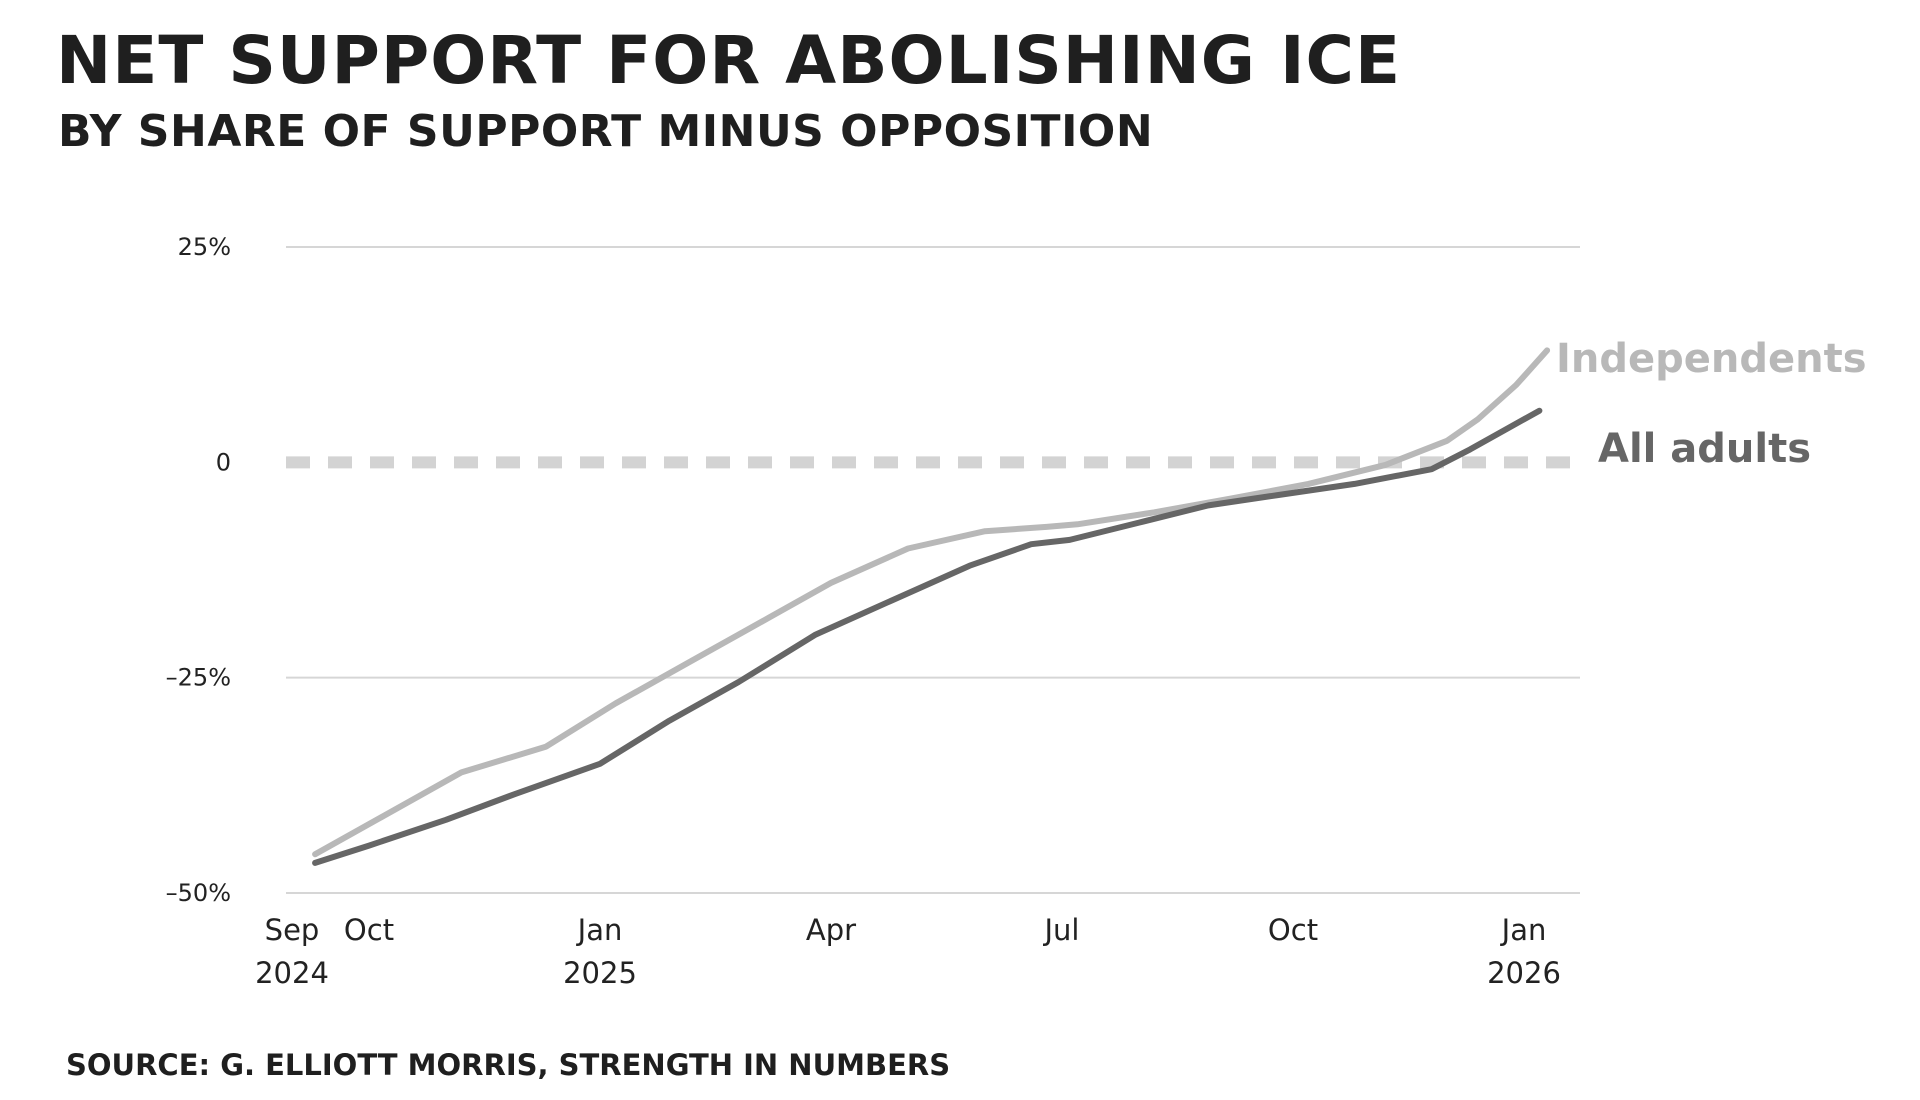  What do you see at coordinates (204, 247) in the screenshot?
I see `y-tick-label: 25%` at bounding box center [204, 247].